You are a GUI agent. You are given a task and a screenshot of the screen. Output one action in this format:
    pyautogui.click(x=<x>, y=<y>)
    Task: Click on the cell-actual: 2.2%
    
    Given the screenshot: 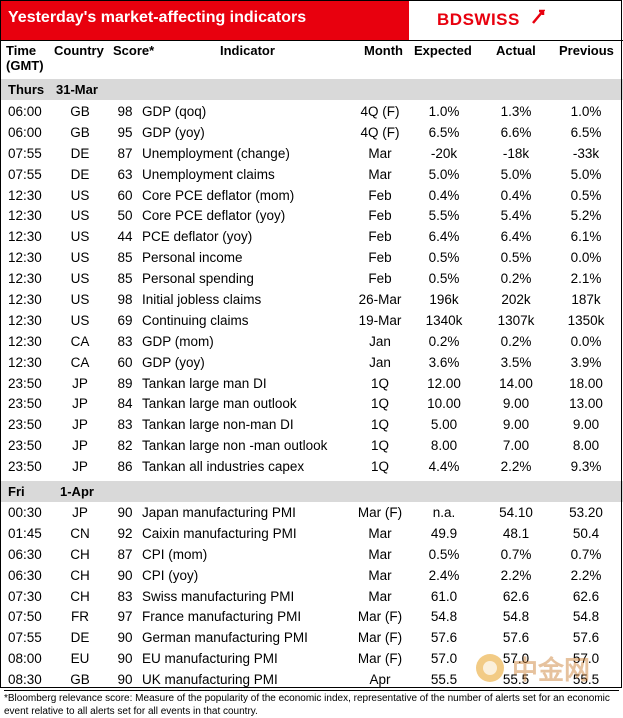 What is the action you would take?
    pyautogui.click(x=516, y=467)
    